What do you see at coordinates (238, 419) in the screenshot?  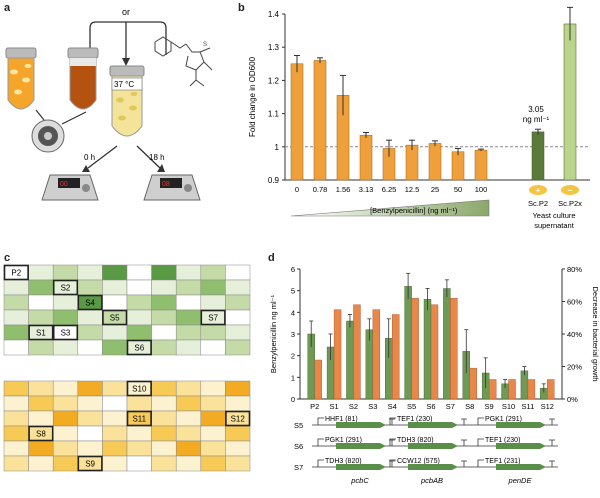 I see `c-bottom-strain-label: S12` at bounding box center [238, 419].